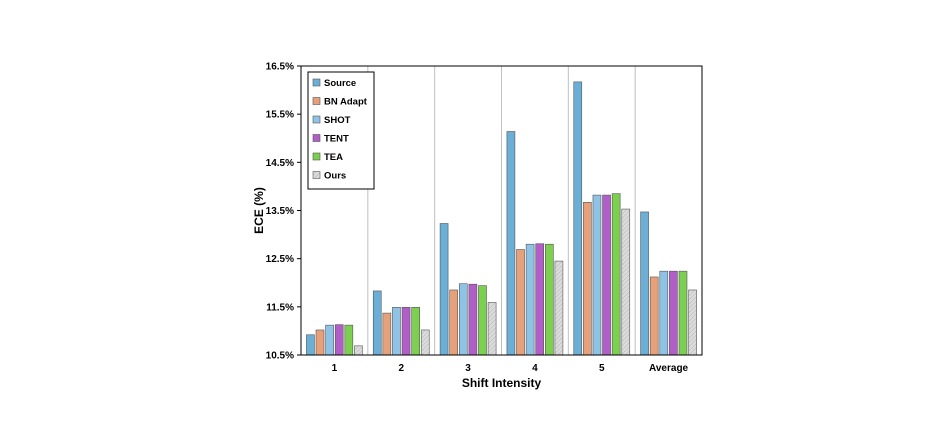 This screenshot has width=941, height=422. I want to click on legend-label: BN Adapt, so click(346, 102).